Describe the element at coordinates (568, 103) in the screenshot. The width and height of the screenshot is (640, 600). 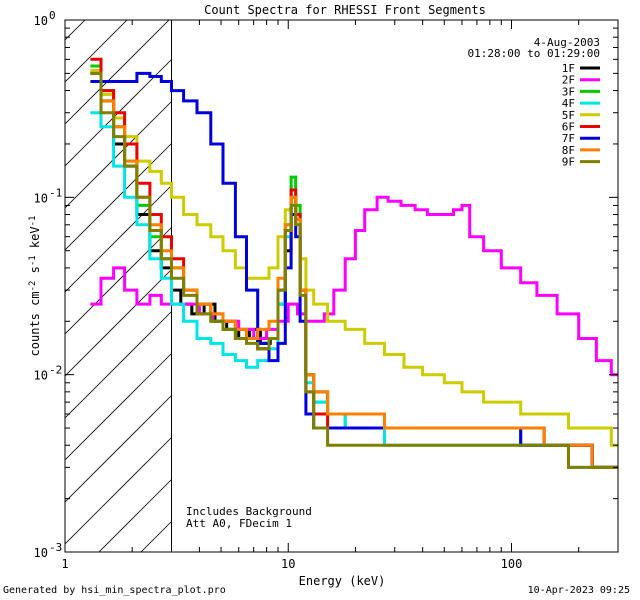
I see `legend-label-4F: 4F` at that location.